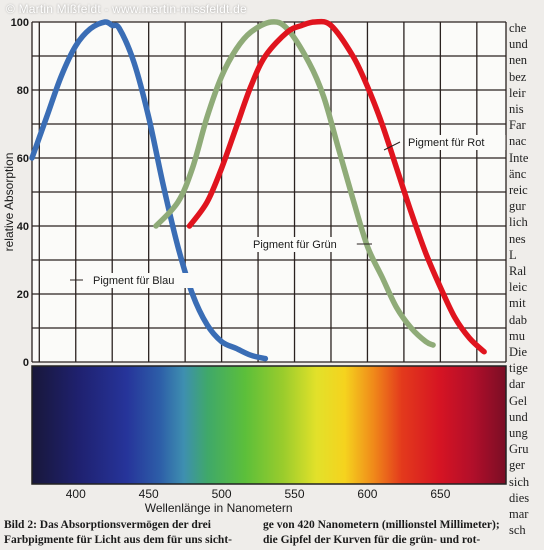 This screenshot has height=550, width=544. Describe the element at coordinates (517, 238) in the screenshot. I see `right-column-line: nes` at that location.